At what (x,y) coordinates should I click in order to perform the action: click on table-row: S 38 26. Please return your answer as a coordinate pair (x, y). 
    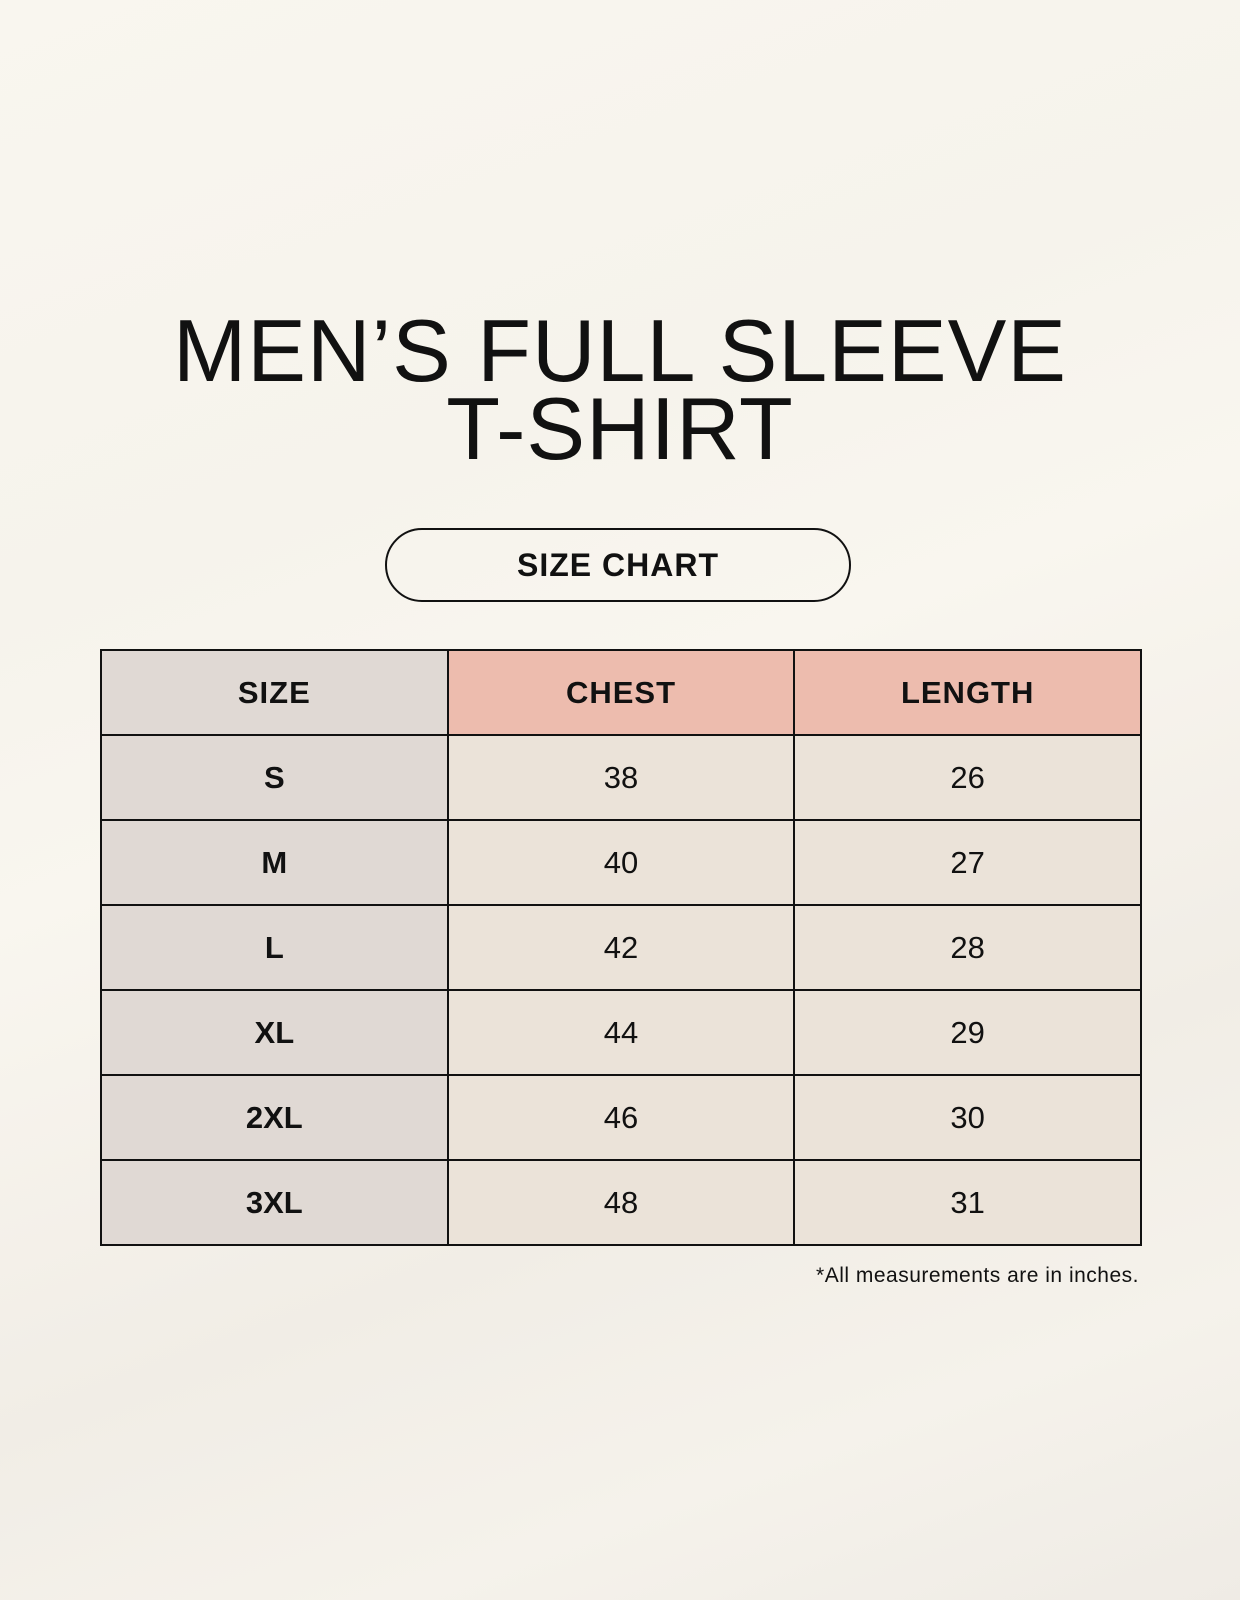
    Looking at the image, I should click on (621, 777).